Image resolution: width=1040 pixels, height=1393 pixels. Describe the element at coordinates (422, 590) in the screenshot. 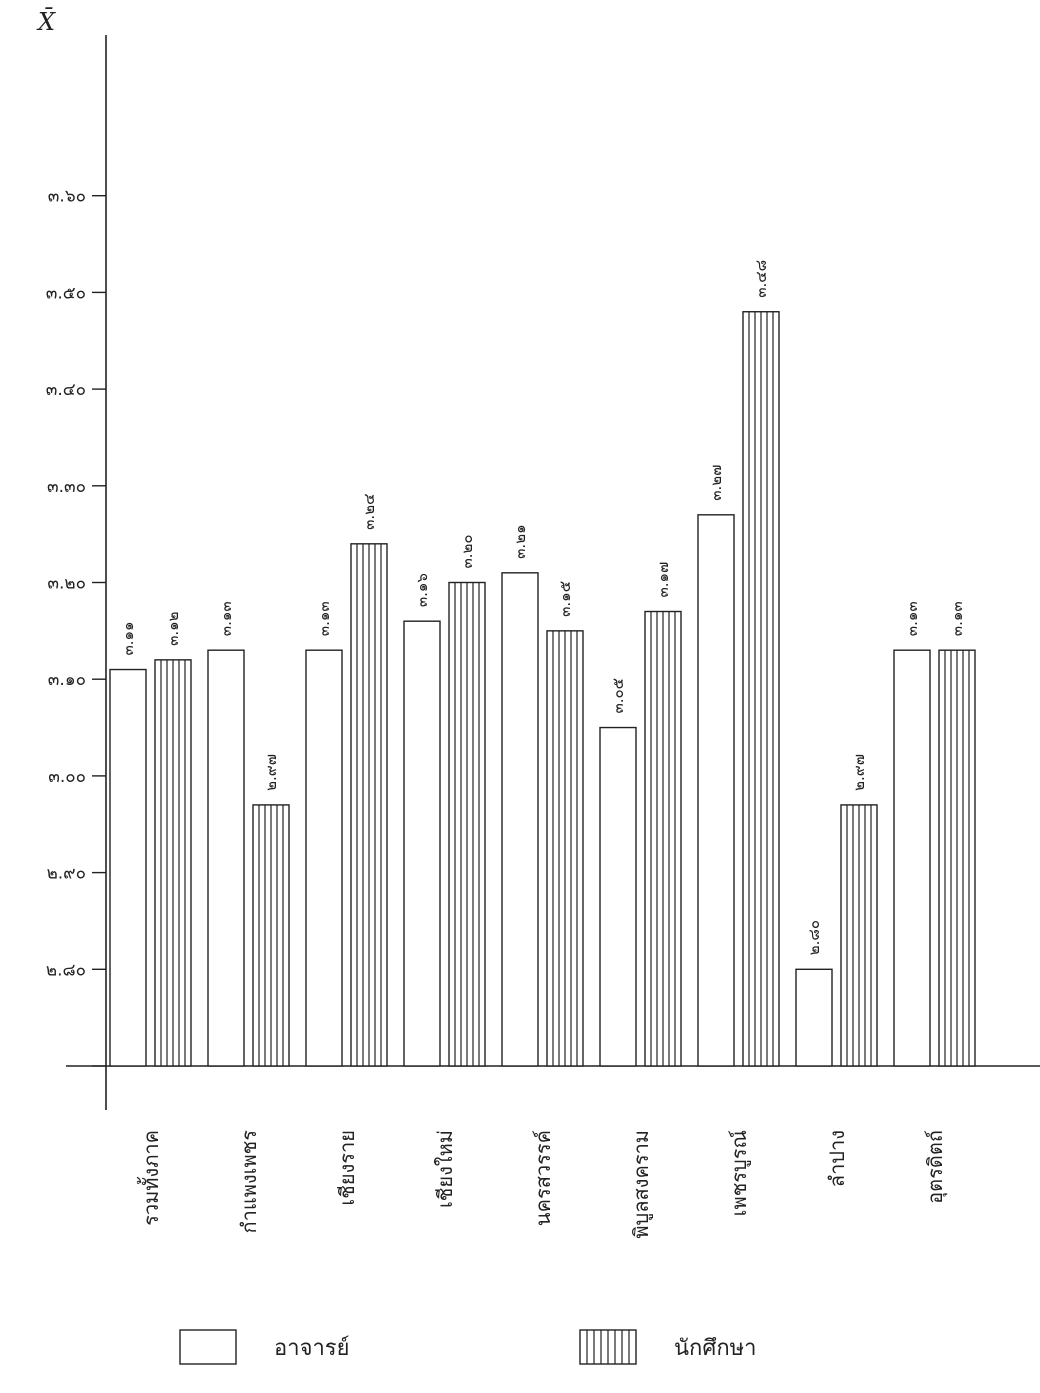

I see `bar-value-label: ๓.๑๖` at that location.